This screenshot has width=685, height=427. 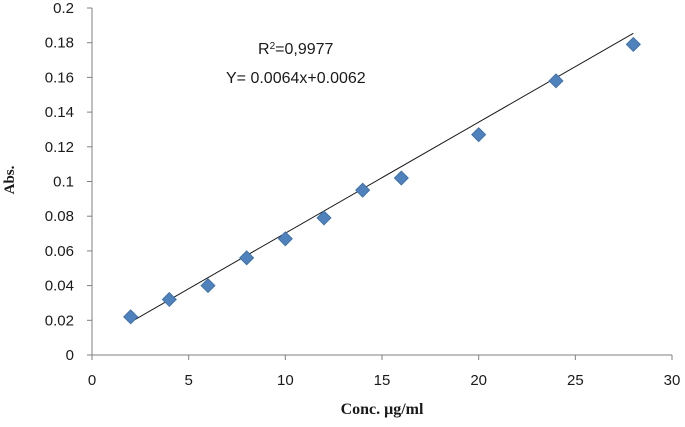 What do you see at coordinates (59, 77) in the screenshot?
I see `y-tick-label: 0.16` at bounding box center [59, 77].